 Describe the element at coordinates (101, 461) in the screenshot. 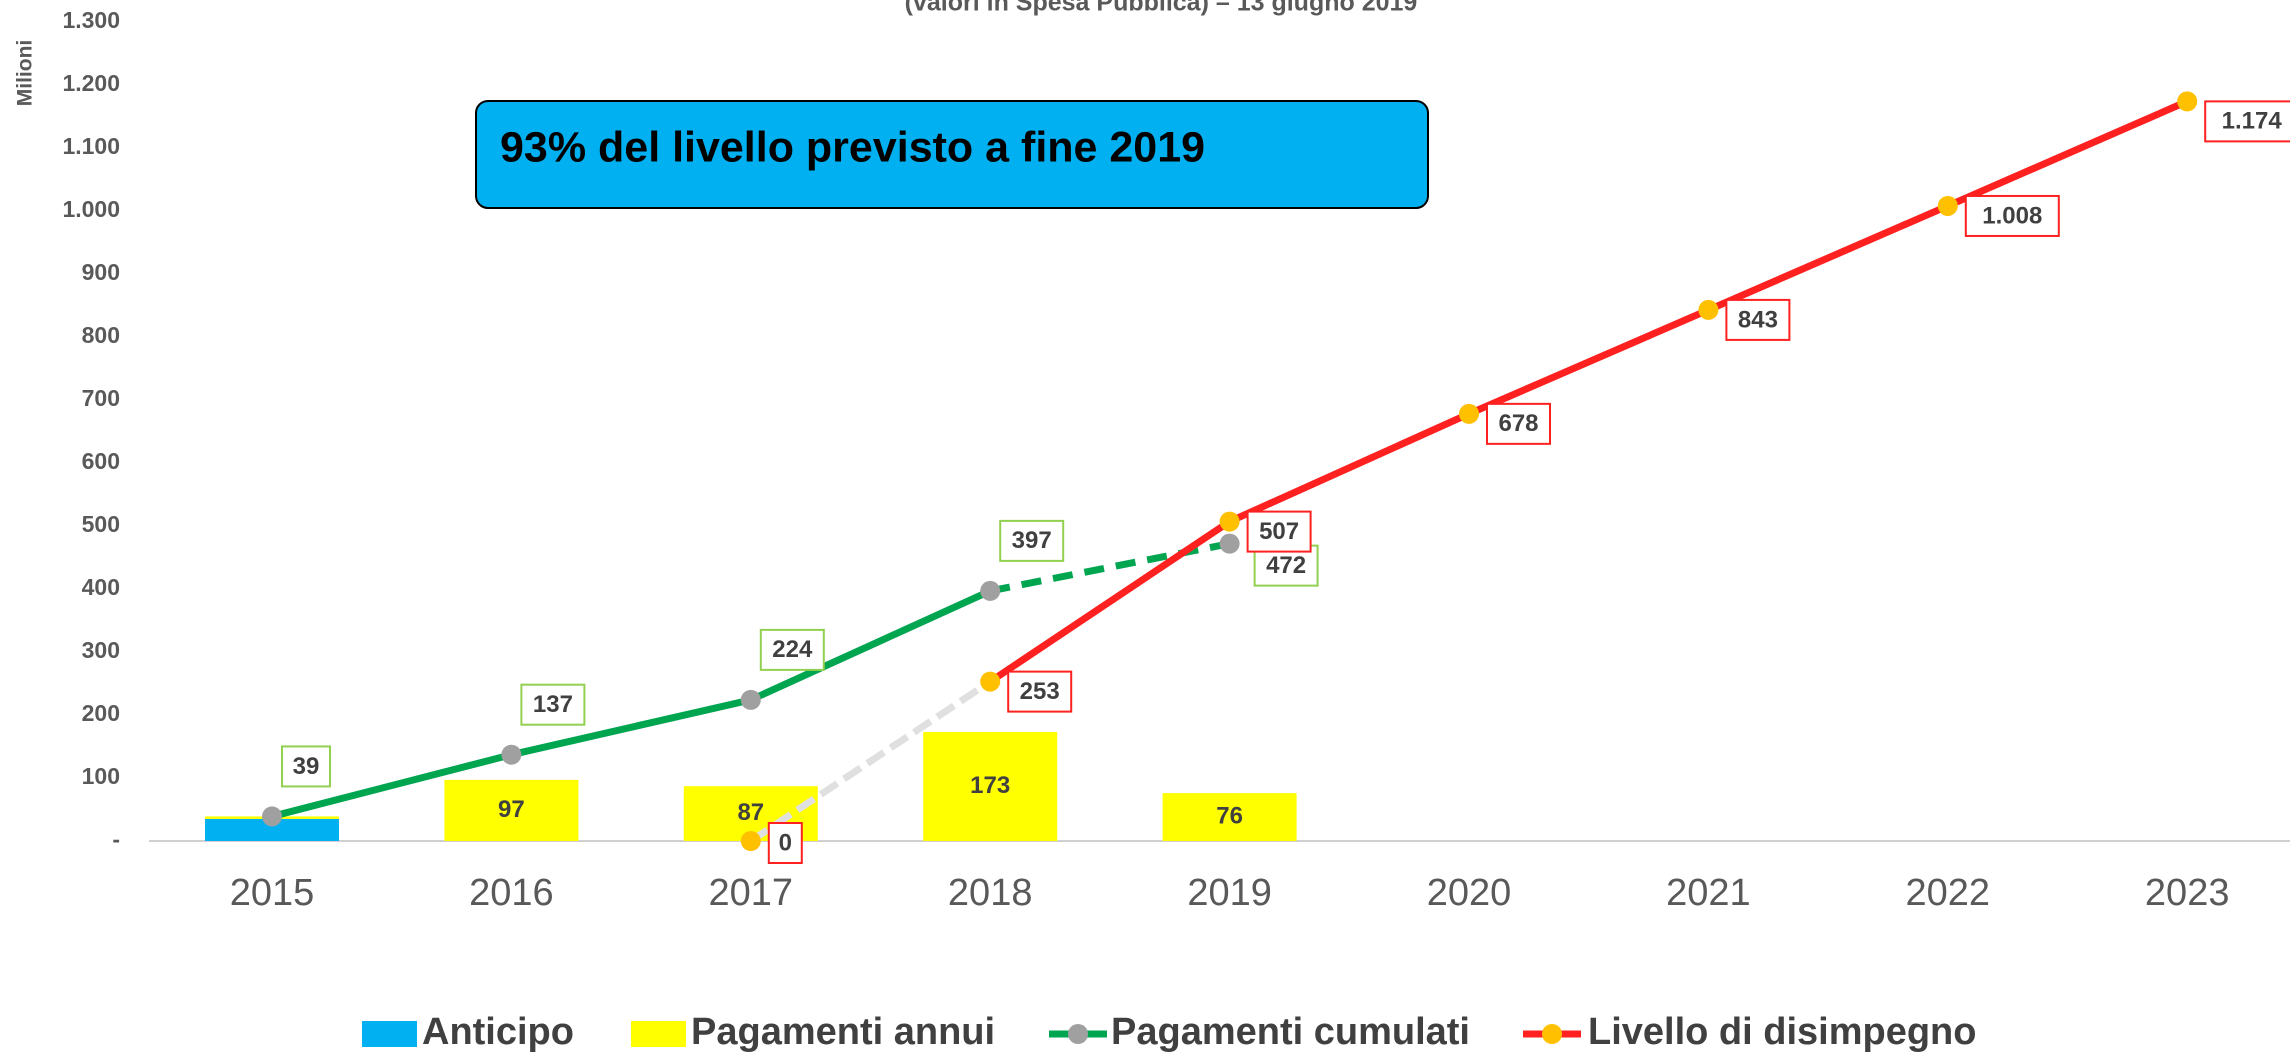

I see `y-tick-label: 600` at that location.